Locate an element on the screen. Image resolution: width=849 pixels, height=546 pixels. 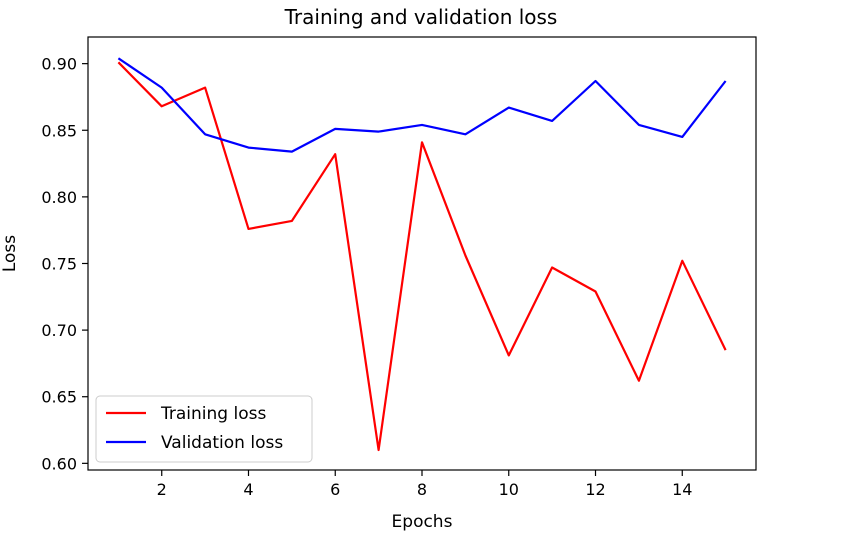
x-tick-label: 10 is located at coordinates (509, 489).